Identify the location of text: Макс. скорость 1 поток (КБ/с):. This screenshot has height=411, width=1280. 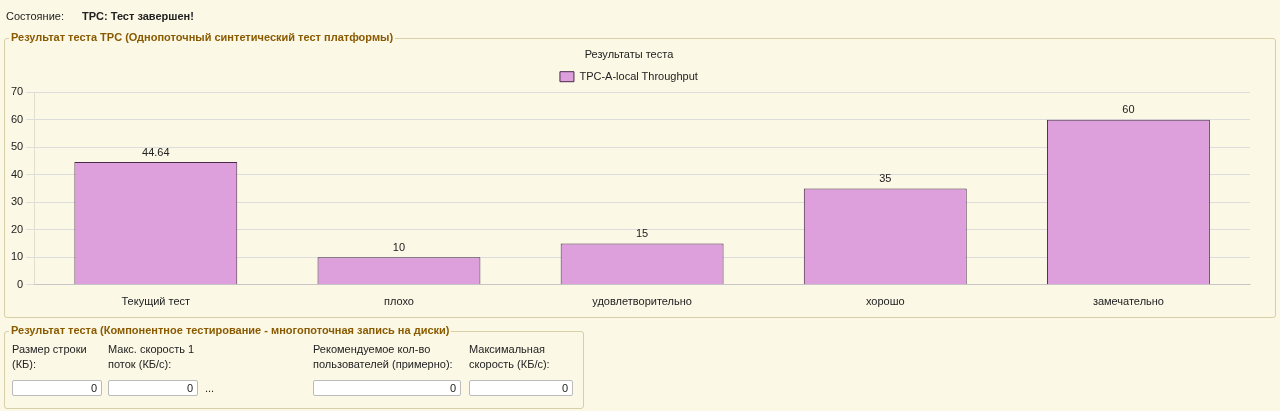
(152, 357).